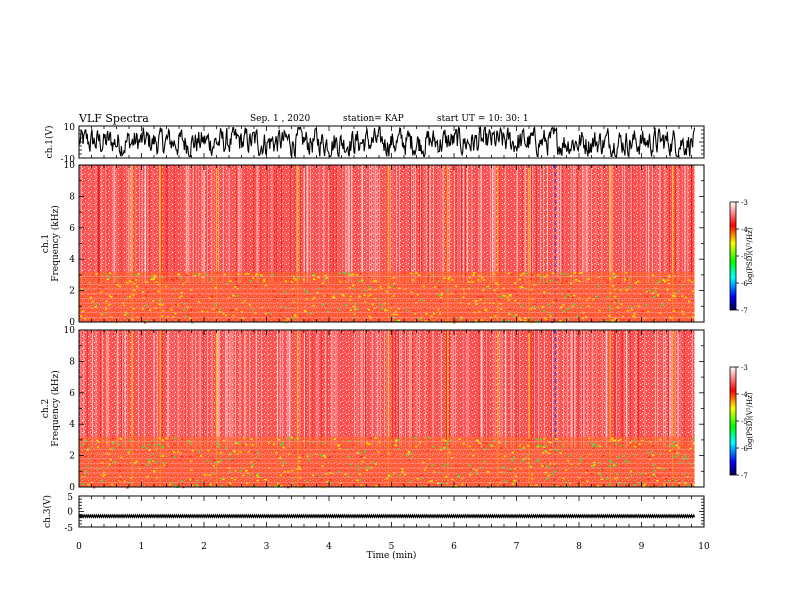 This screenshot has width=792, height=612. I want to click on ch3-waveform-line, so click(387, 516).